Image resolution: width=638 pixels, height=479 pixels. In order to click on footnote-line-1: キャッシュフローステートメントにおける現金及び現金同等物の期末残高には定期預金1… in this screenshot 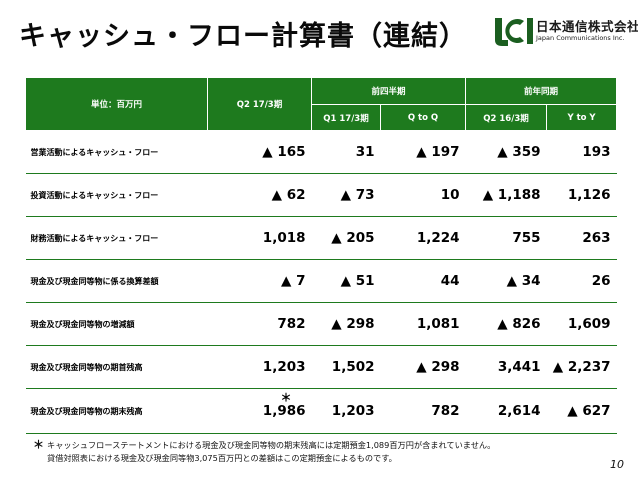, I will do `click(271, 445)`.